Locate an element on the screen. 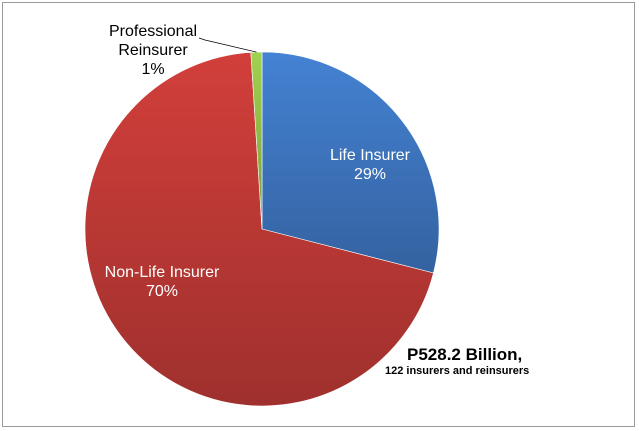 This screenshot has height=431, width=639. pie-slice-life-insurer is located at coordinates (350, 162).